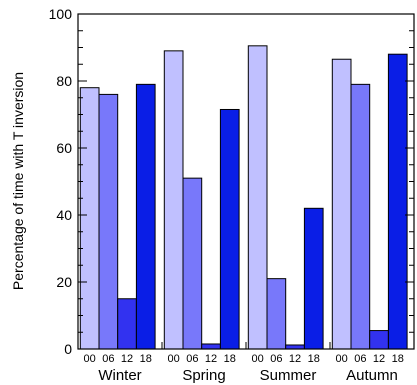 Image resolution: width=417 pixels, height=385 pixels. What do you see at coordinates (372, 375) in the screenshot?
I see `season-label-autumn: Autumn` at bounding box center [372, 375].